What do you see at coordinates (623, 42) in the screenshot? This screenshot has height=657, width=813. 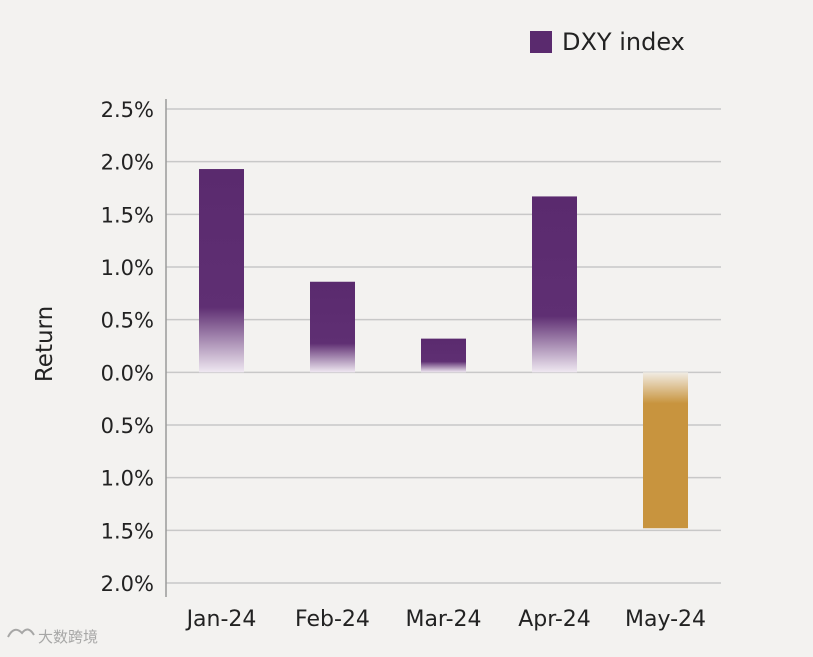 I see `legend-label: DXY index` at bounding box center [623, 42].